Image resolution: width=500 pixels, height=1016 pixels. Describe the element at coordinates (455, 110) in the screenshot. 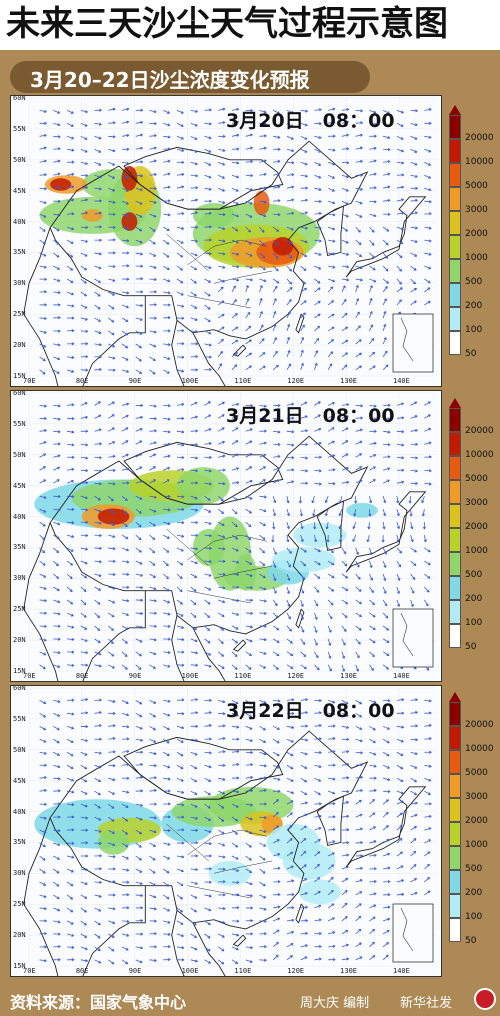

I see `legend-arrow` at that location.